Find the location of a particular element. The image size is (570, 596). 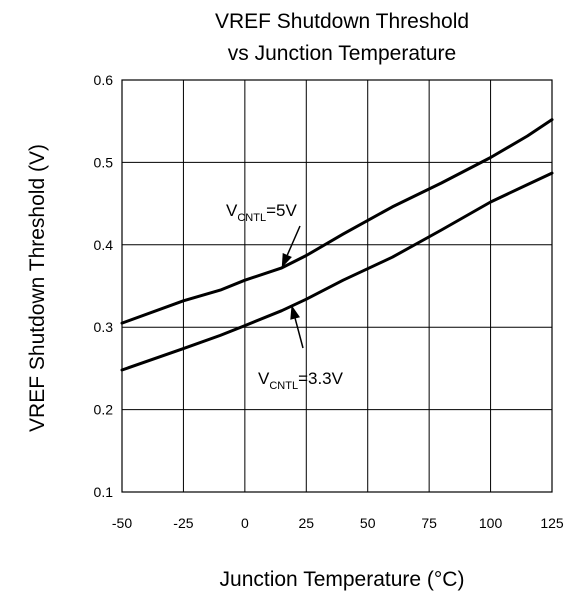

chart-title-line-2: vs Junction Temperature is located at coordinates (342, 53).